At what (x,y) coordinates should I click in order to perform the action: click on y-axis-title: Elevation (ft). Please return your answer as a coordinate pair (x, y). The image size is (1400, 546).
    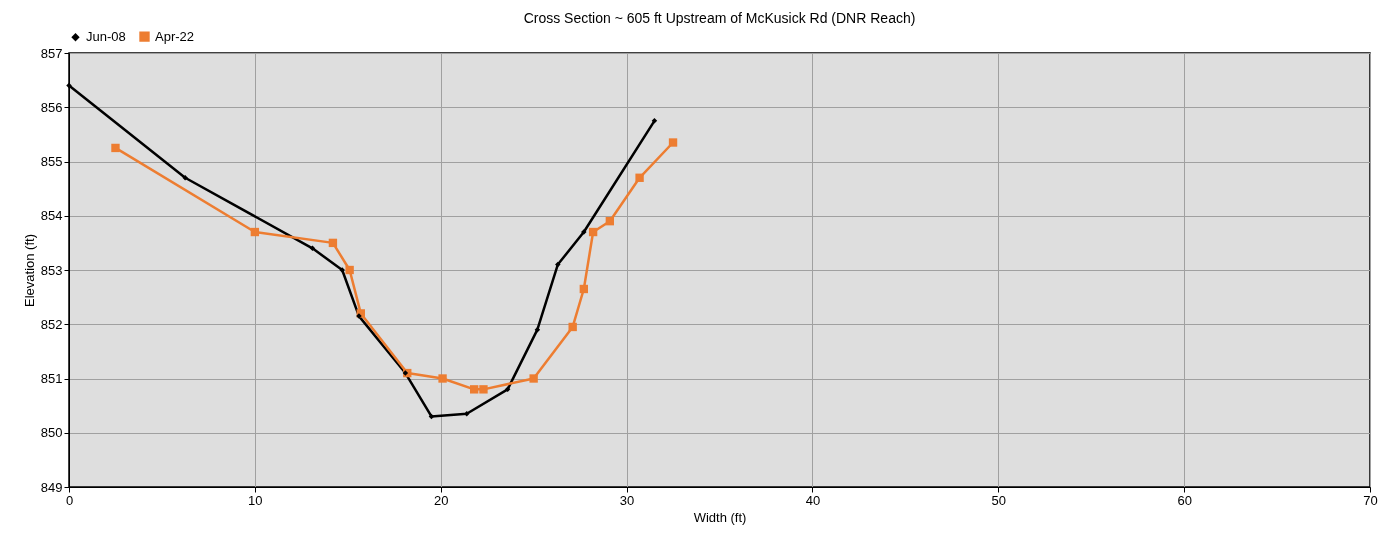
    Looking at the image, I should click on (29, 270).